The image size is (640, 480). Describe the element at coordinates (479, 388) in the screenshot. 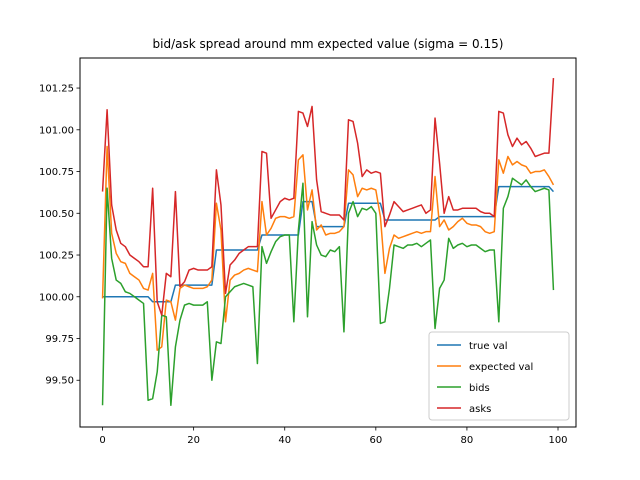

I see `legend-label: bids` at that location.